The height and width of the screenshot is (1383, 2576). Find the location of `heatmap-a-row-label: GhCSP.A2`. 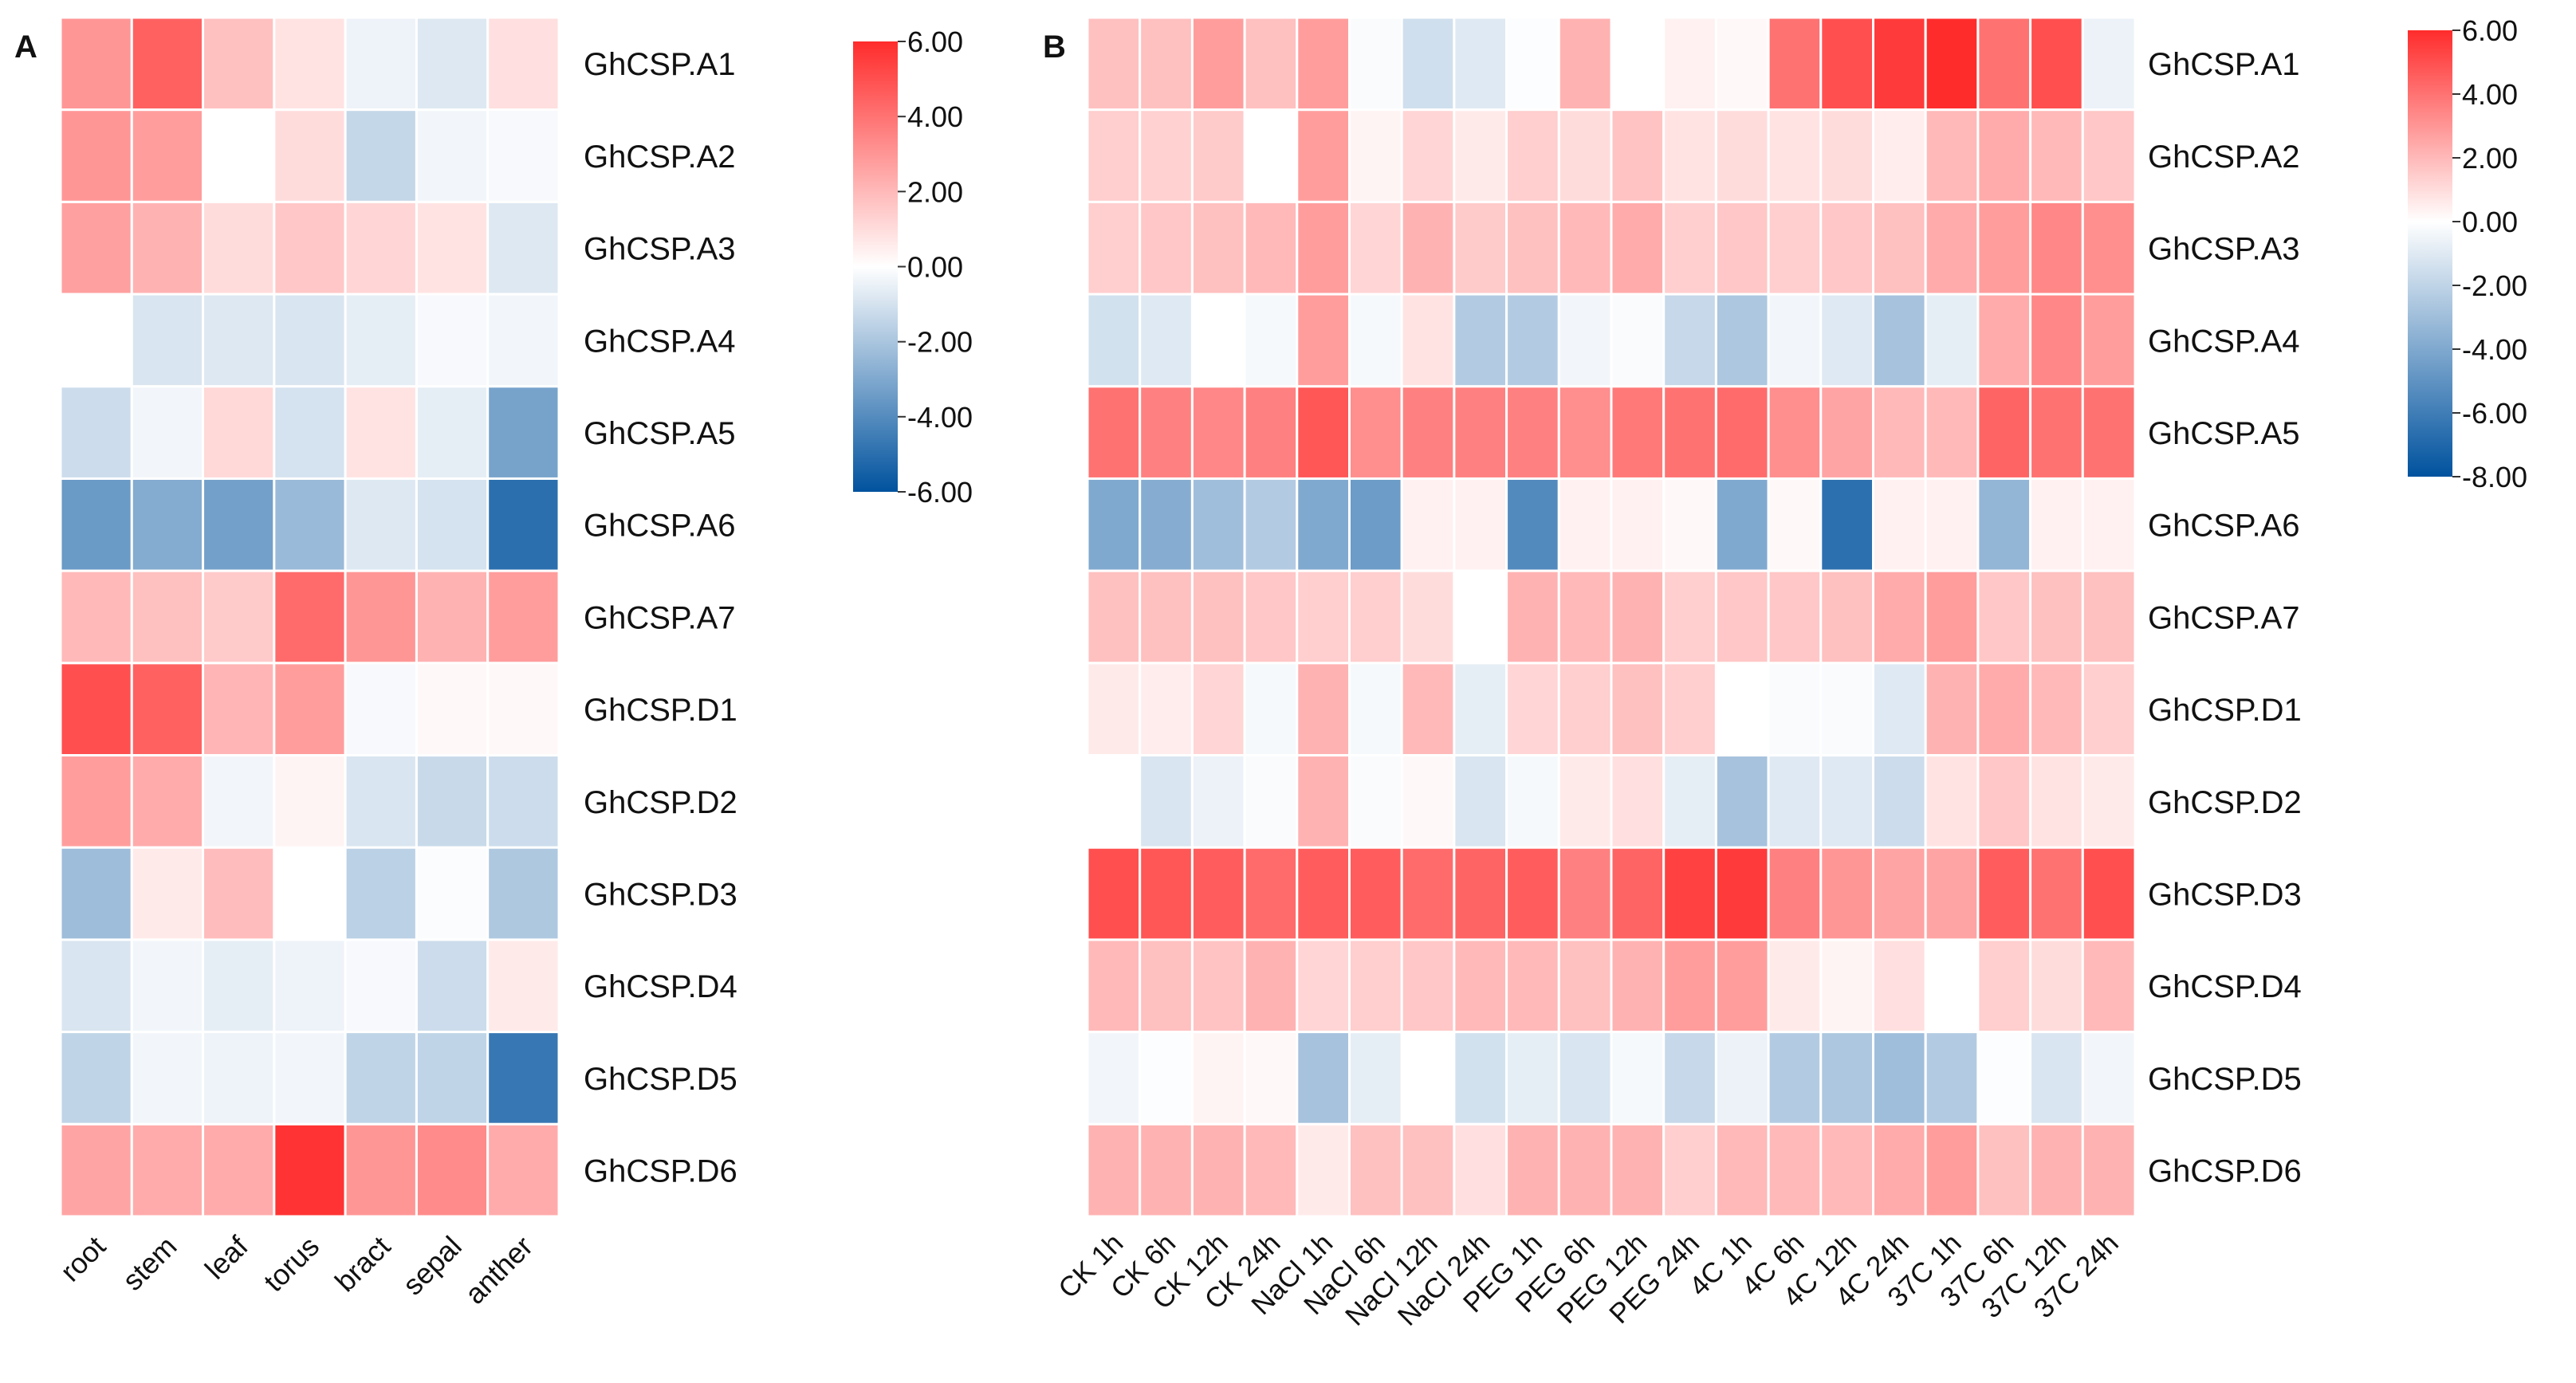

heatmap-a-row-label: GhCSP.A2 is located at coordinates (660, 157).